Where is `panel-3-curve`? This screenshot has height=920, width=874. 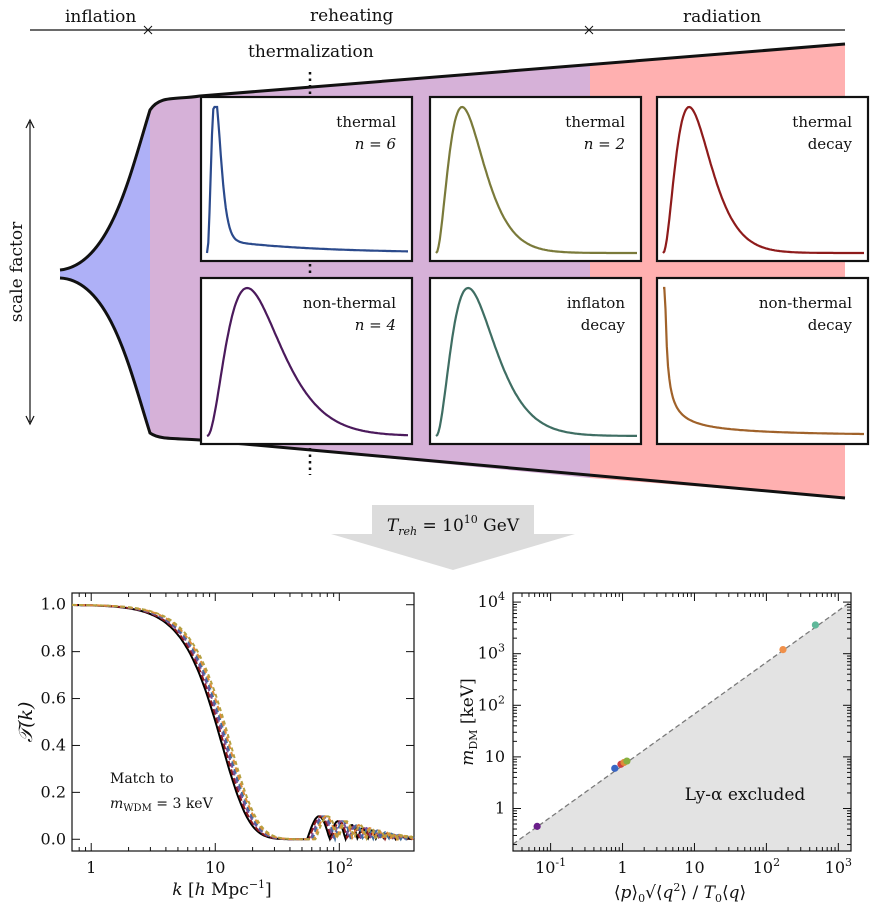
panel-3-curve is located at coordinates (307, 361).